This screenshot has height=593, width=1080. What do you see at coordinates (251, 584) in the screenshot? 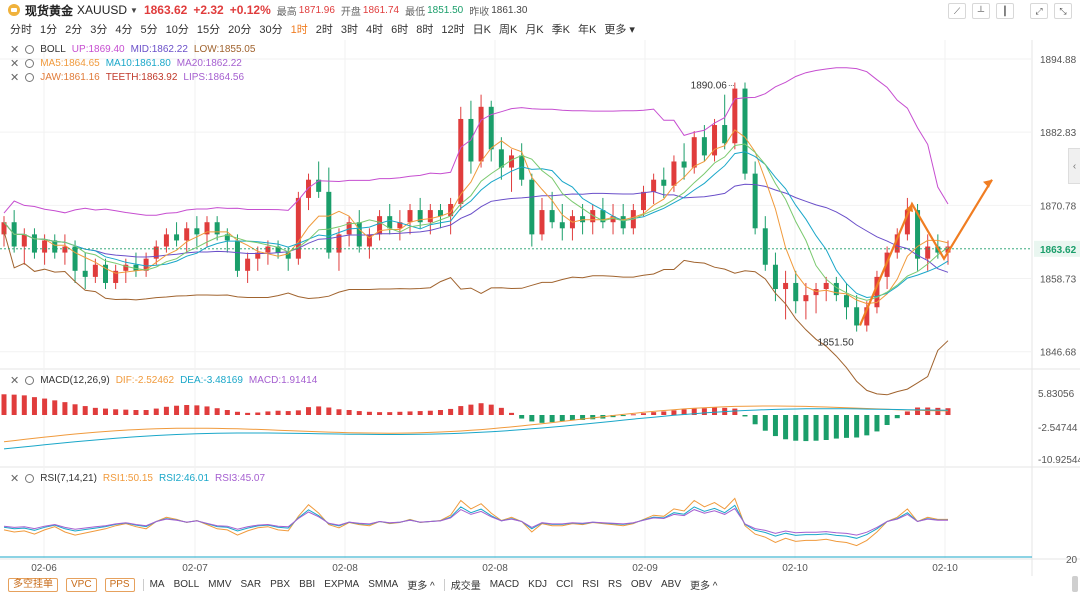
I see `main-indicator-3: SAR` at bounding box center [251, 584].